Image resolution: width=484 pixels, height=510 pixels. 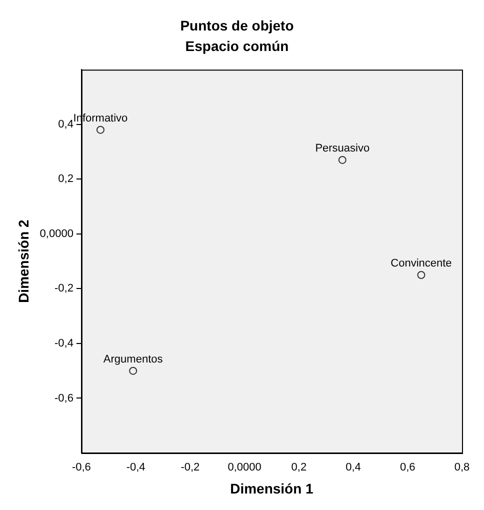 What do you see at coordinates (23, 261) in the screenshot?
I see `y-axis-title: Dimensión 2` at bounding box center [23, 261].